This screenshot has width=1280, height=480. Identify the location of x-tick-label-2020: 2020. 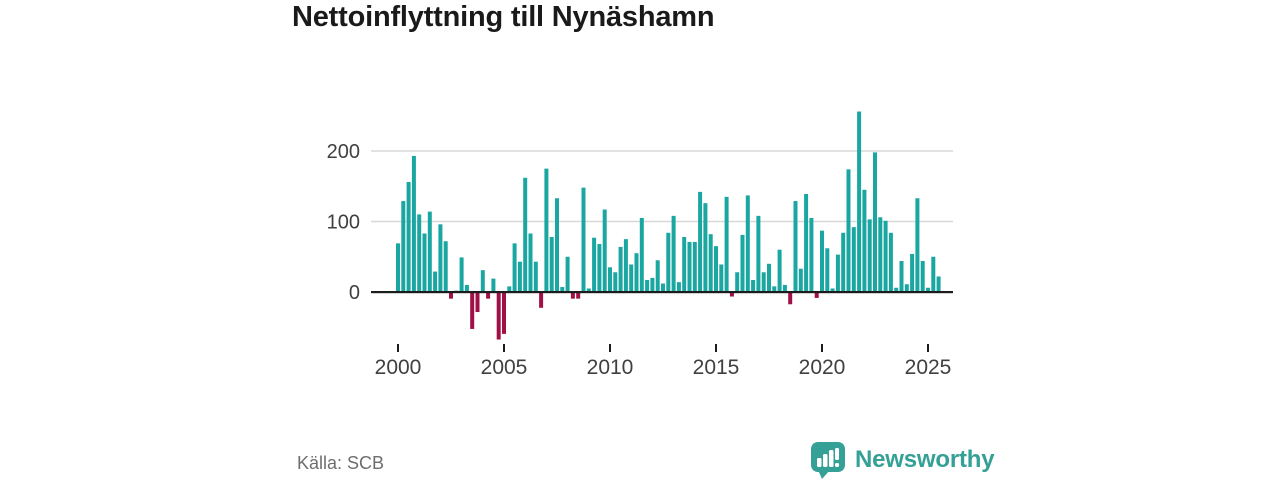
(822, 367).